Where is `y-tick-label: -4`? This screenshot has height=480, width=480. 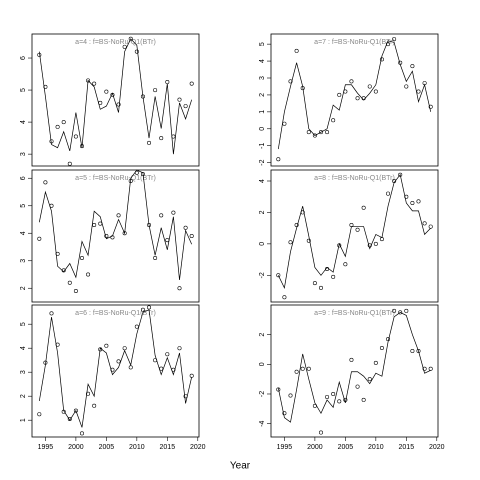 y-tick-label: -4 is located at coordinates (262, 423).